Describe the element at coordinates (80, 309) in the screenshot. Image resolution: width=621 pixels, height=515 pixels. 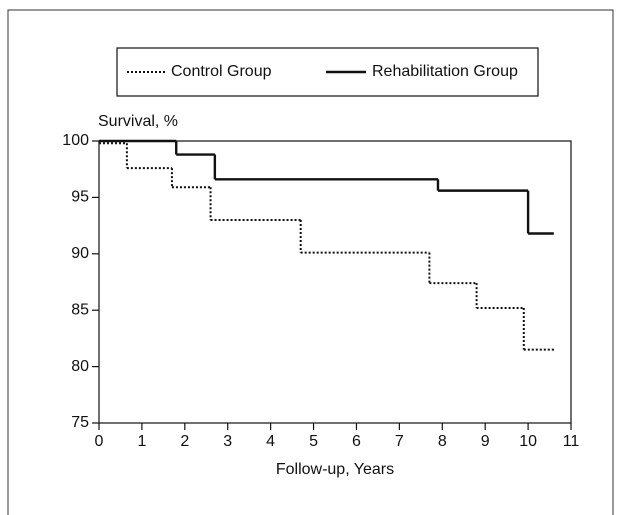
I see `y-tick-label: 85` at that location.